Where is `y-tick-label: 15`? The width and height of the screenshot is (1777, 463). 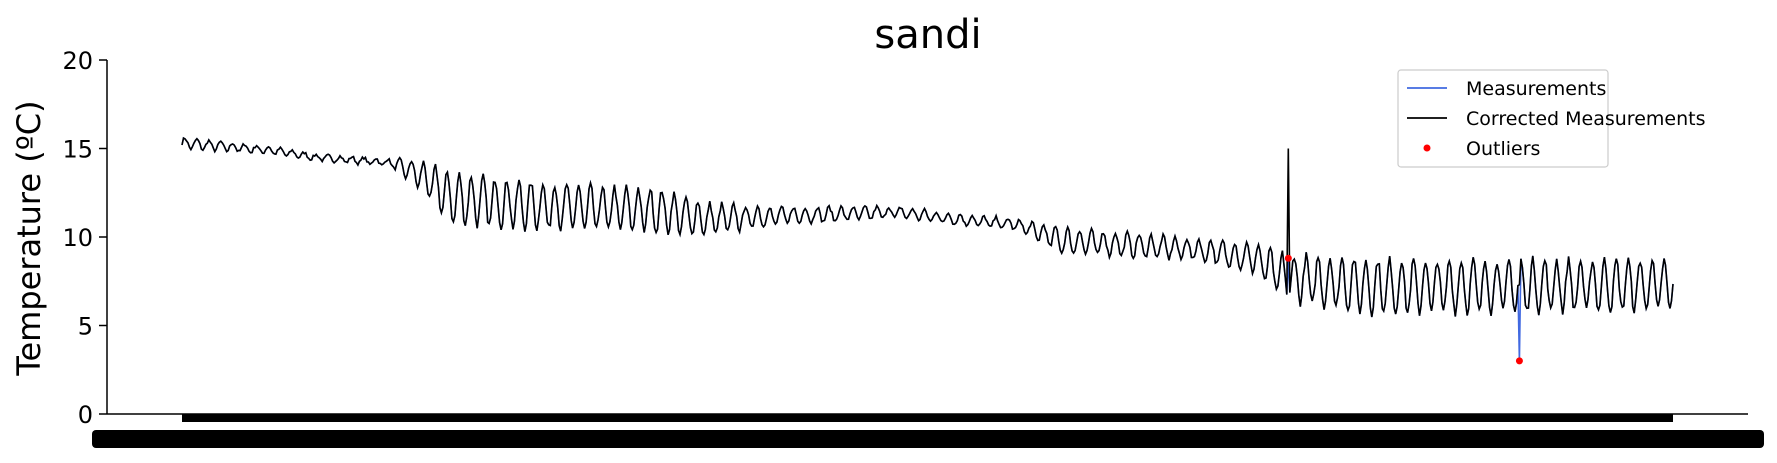
y-tick-label: 15 is located at coordinates (77, 150).